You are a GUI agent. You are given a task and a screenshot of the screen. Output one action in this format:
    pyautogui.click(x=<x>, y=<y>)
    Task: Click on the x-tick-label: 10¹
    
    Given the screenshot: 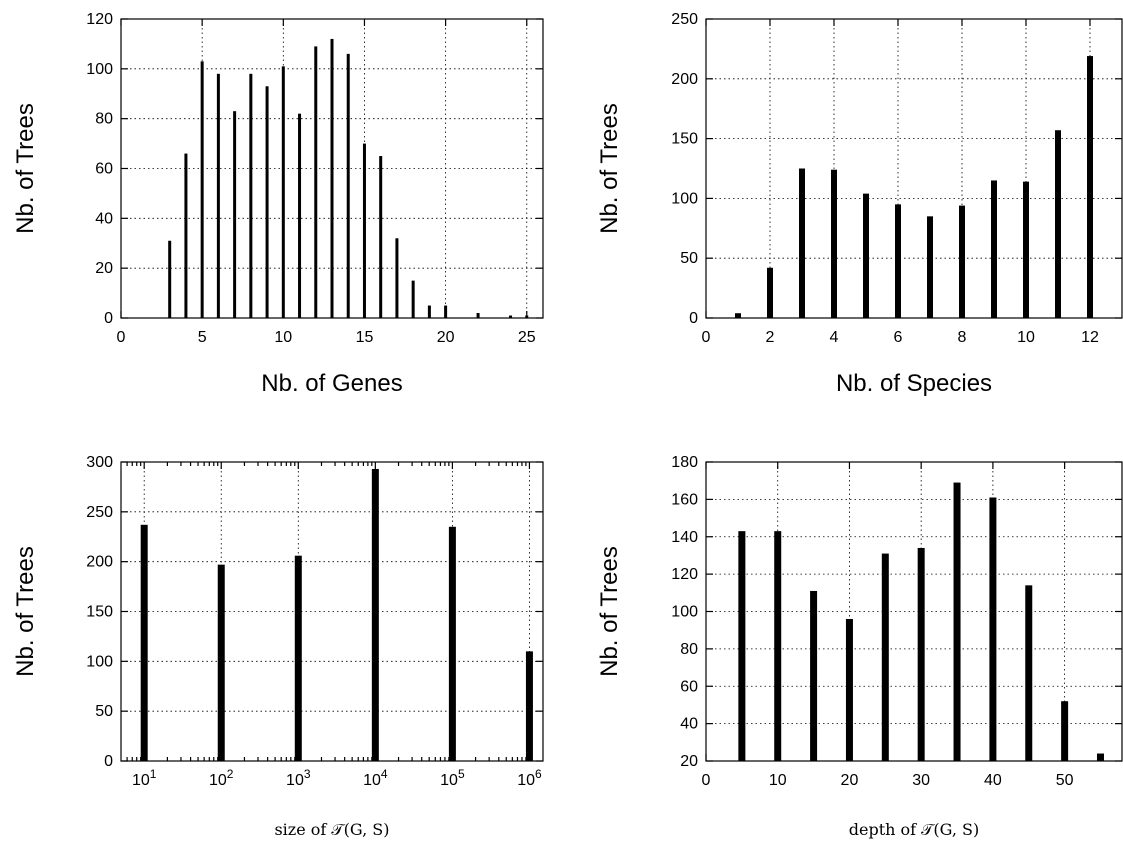 What is the action you would take?
    pyautogui.click(x=144, y=778)
    